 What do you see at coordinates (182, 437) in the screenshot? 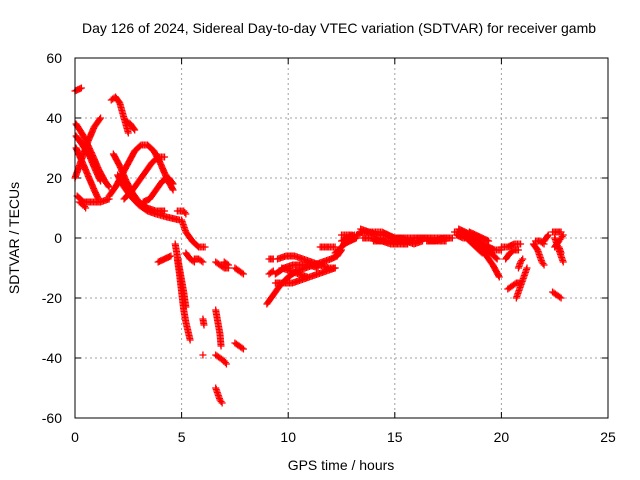
I see `x-tick-label: 5` at bounding box center [182, 437].